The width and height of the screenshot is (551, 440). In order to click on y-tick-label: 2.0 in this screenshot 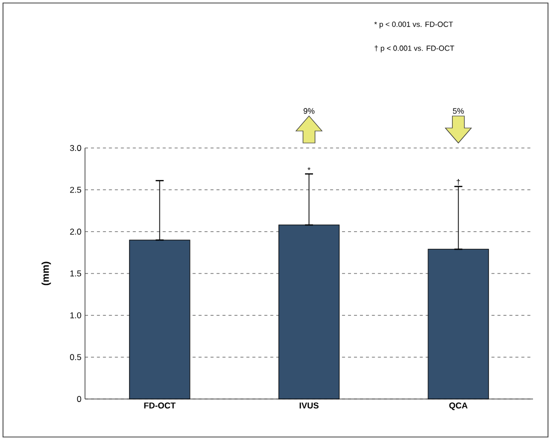, I will do `click(76, 231)`.